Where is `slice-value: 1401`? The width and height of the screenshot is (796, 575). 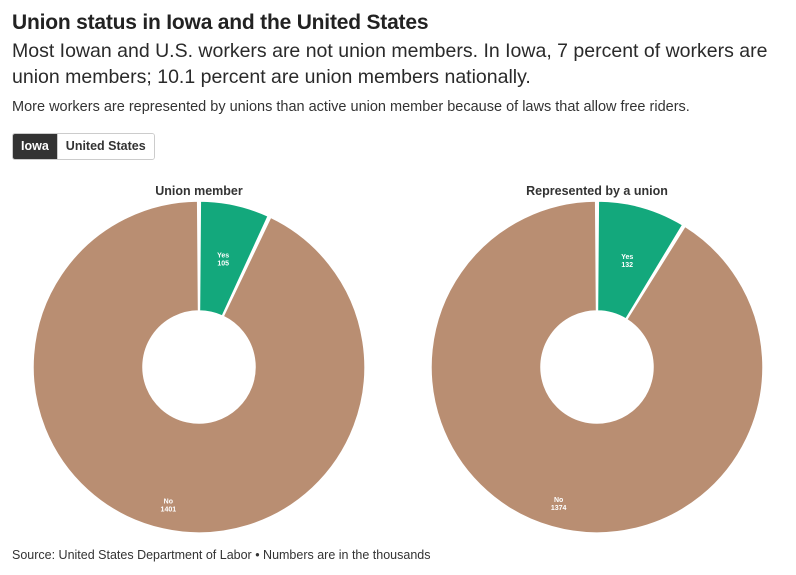 slice-value: 1401 is located at coordinates (169, 510).